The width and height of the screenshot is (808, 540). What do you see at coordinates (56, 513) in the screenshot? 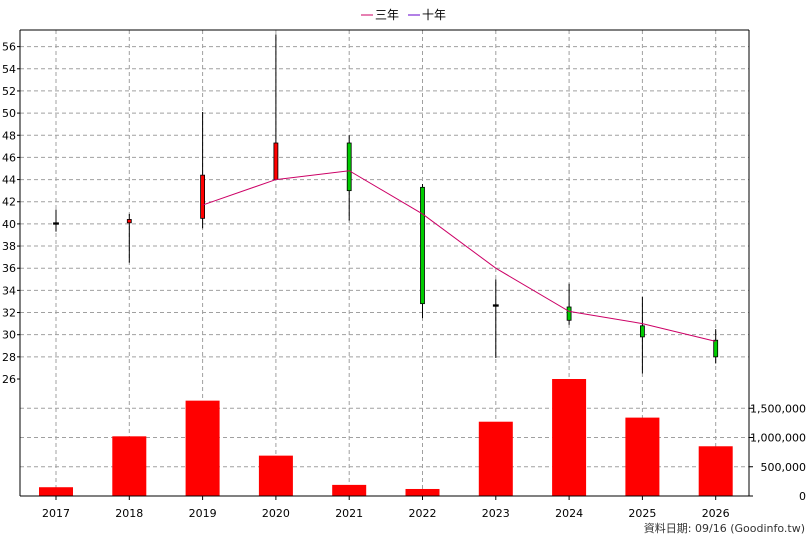
I see `year-tick-label: 2017` at bounding box center [56, 513].